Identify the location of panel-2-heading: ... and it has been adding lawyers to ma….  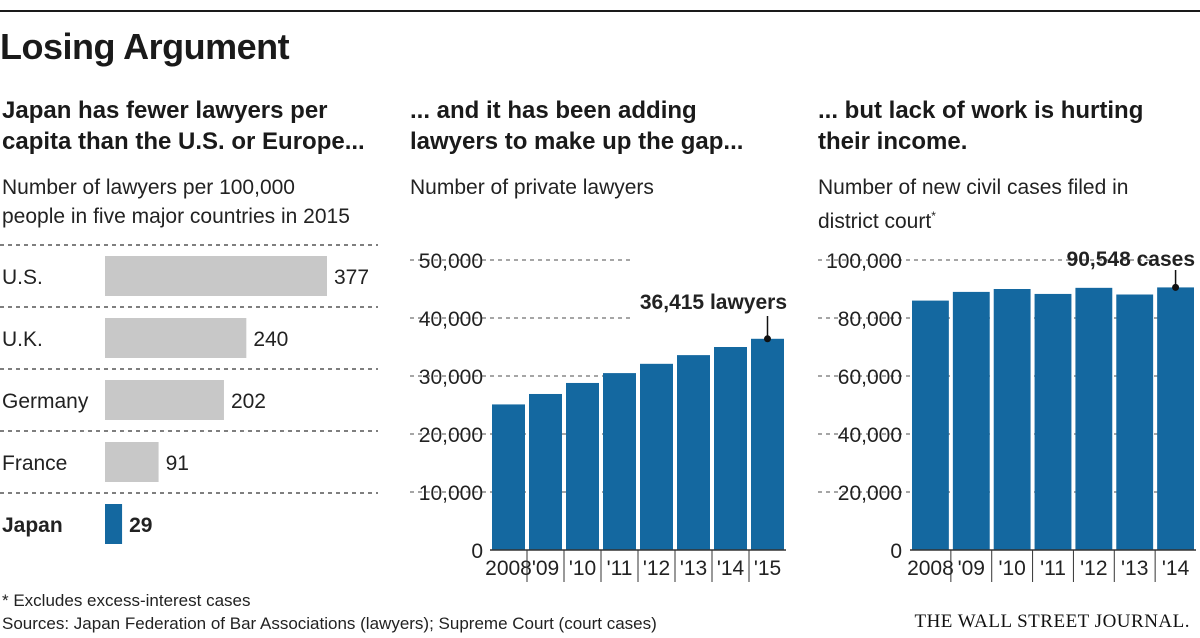
(576, 126).